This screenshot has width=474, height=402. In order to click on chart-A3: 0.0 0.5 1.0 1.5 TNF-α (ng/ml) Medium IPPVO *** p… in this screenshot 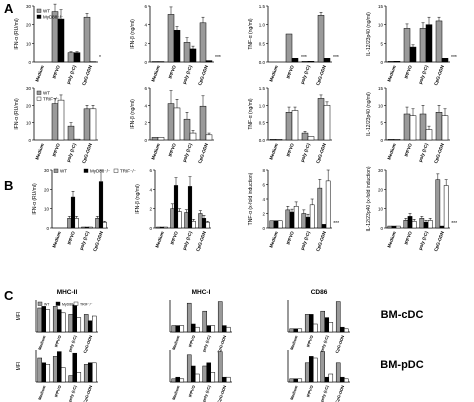, I will do `click(293, 45)`.